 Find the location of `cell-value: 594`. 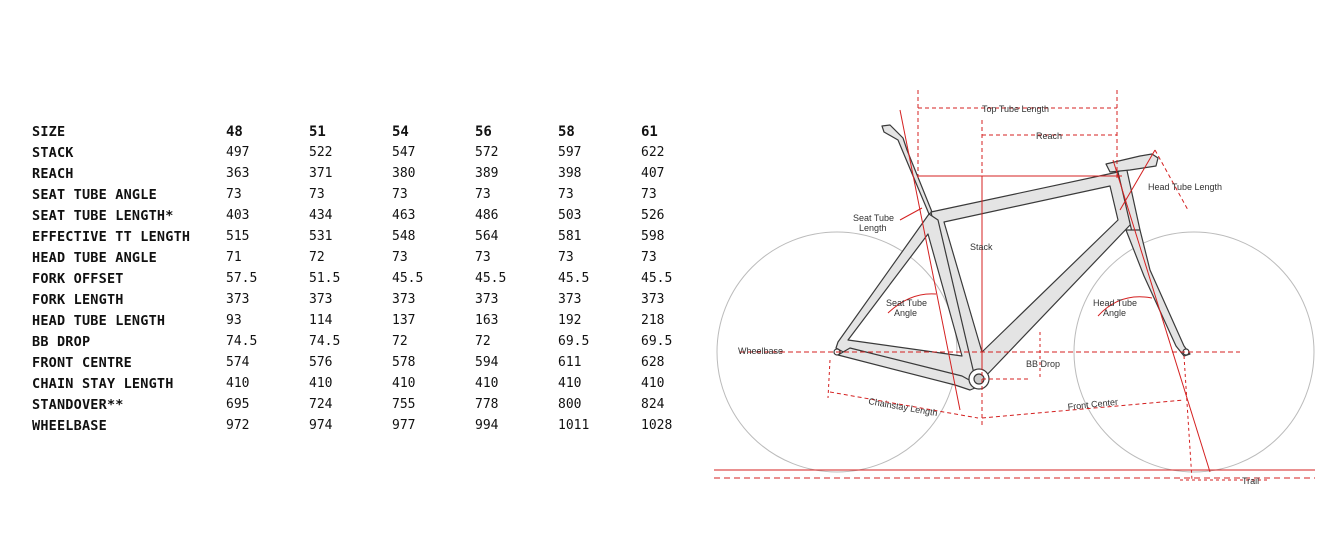

cell-value: 594 is located at coordinates (487, 362).